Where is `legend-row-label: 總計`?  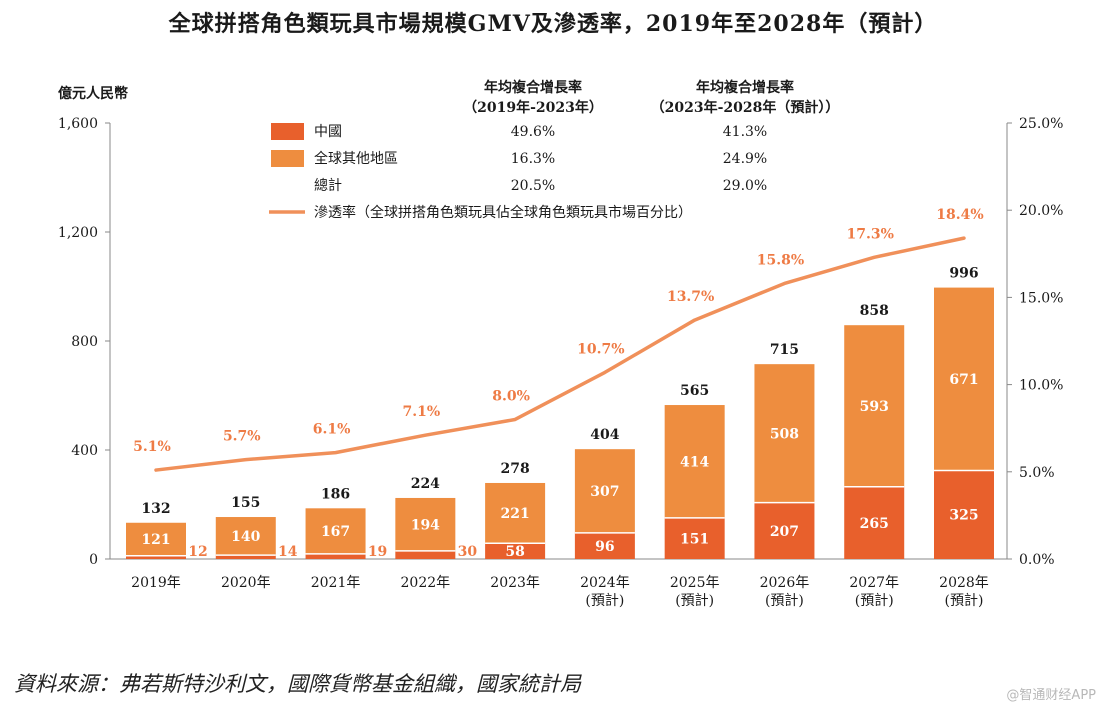 legend-row-label: 總計 is located at coordinates (328, 185).